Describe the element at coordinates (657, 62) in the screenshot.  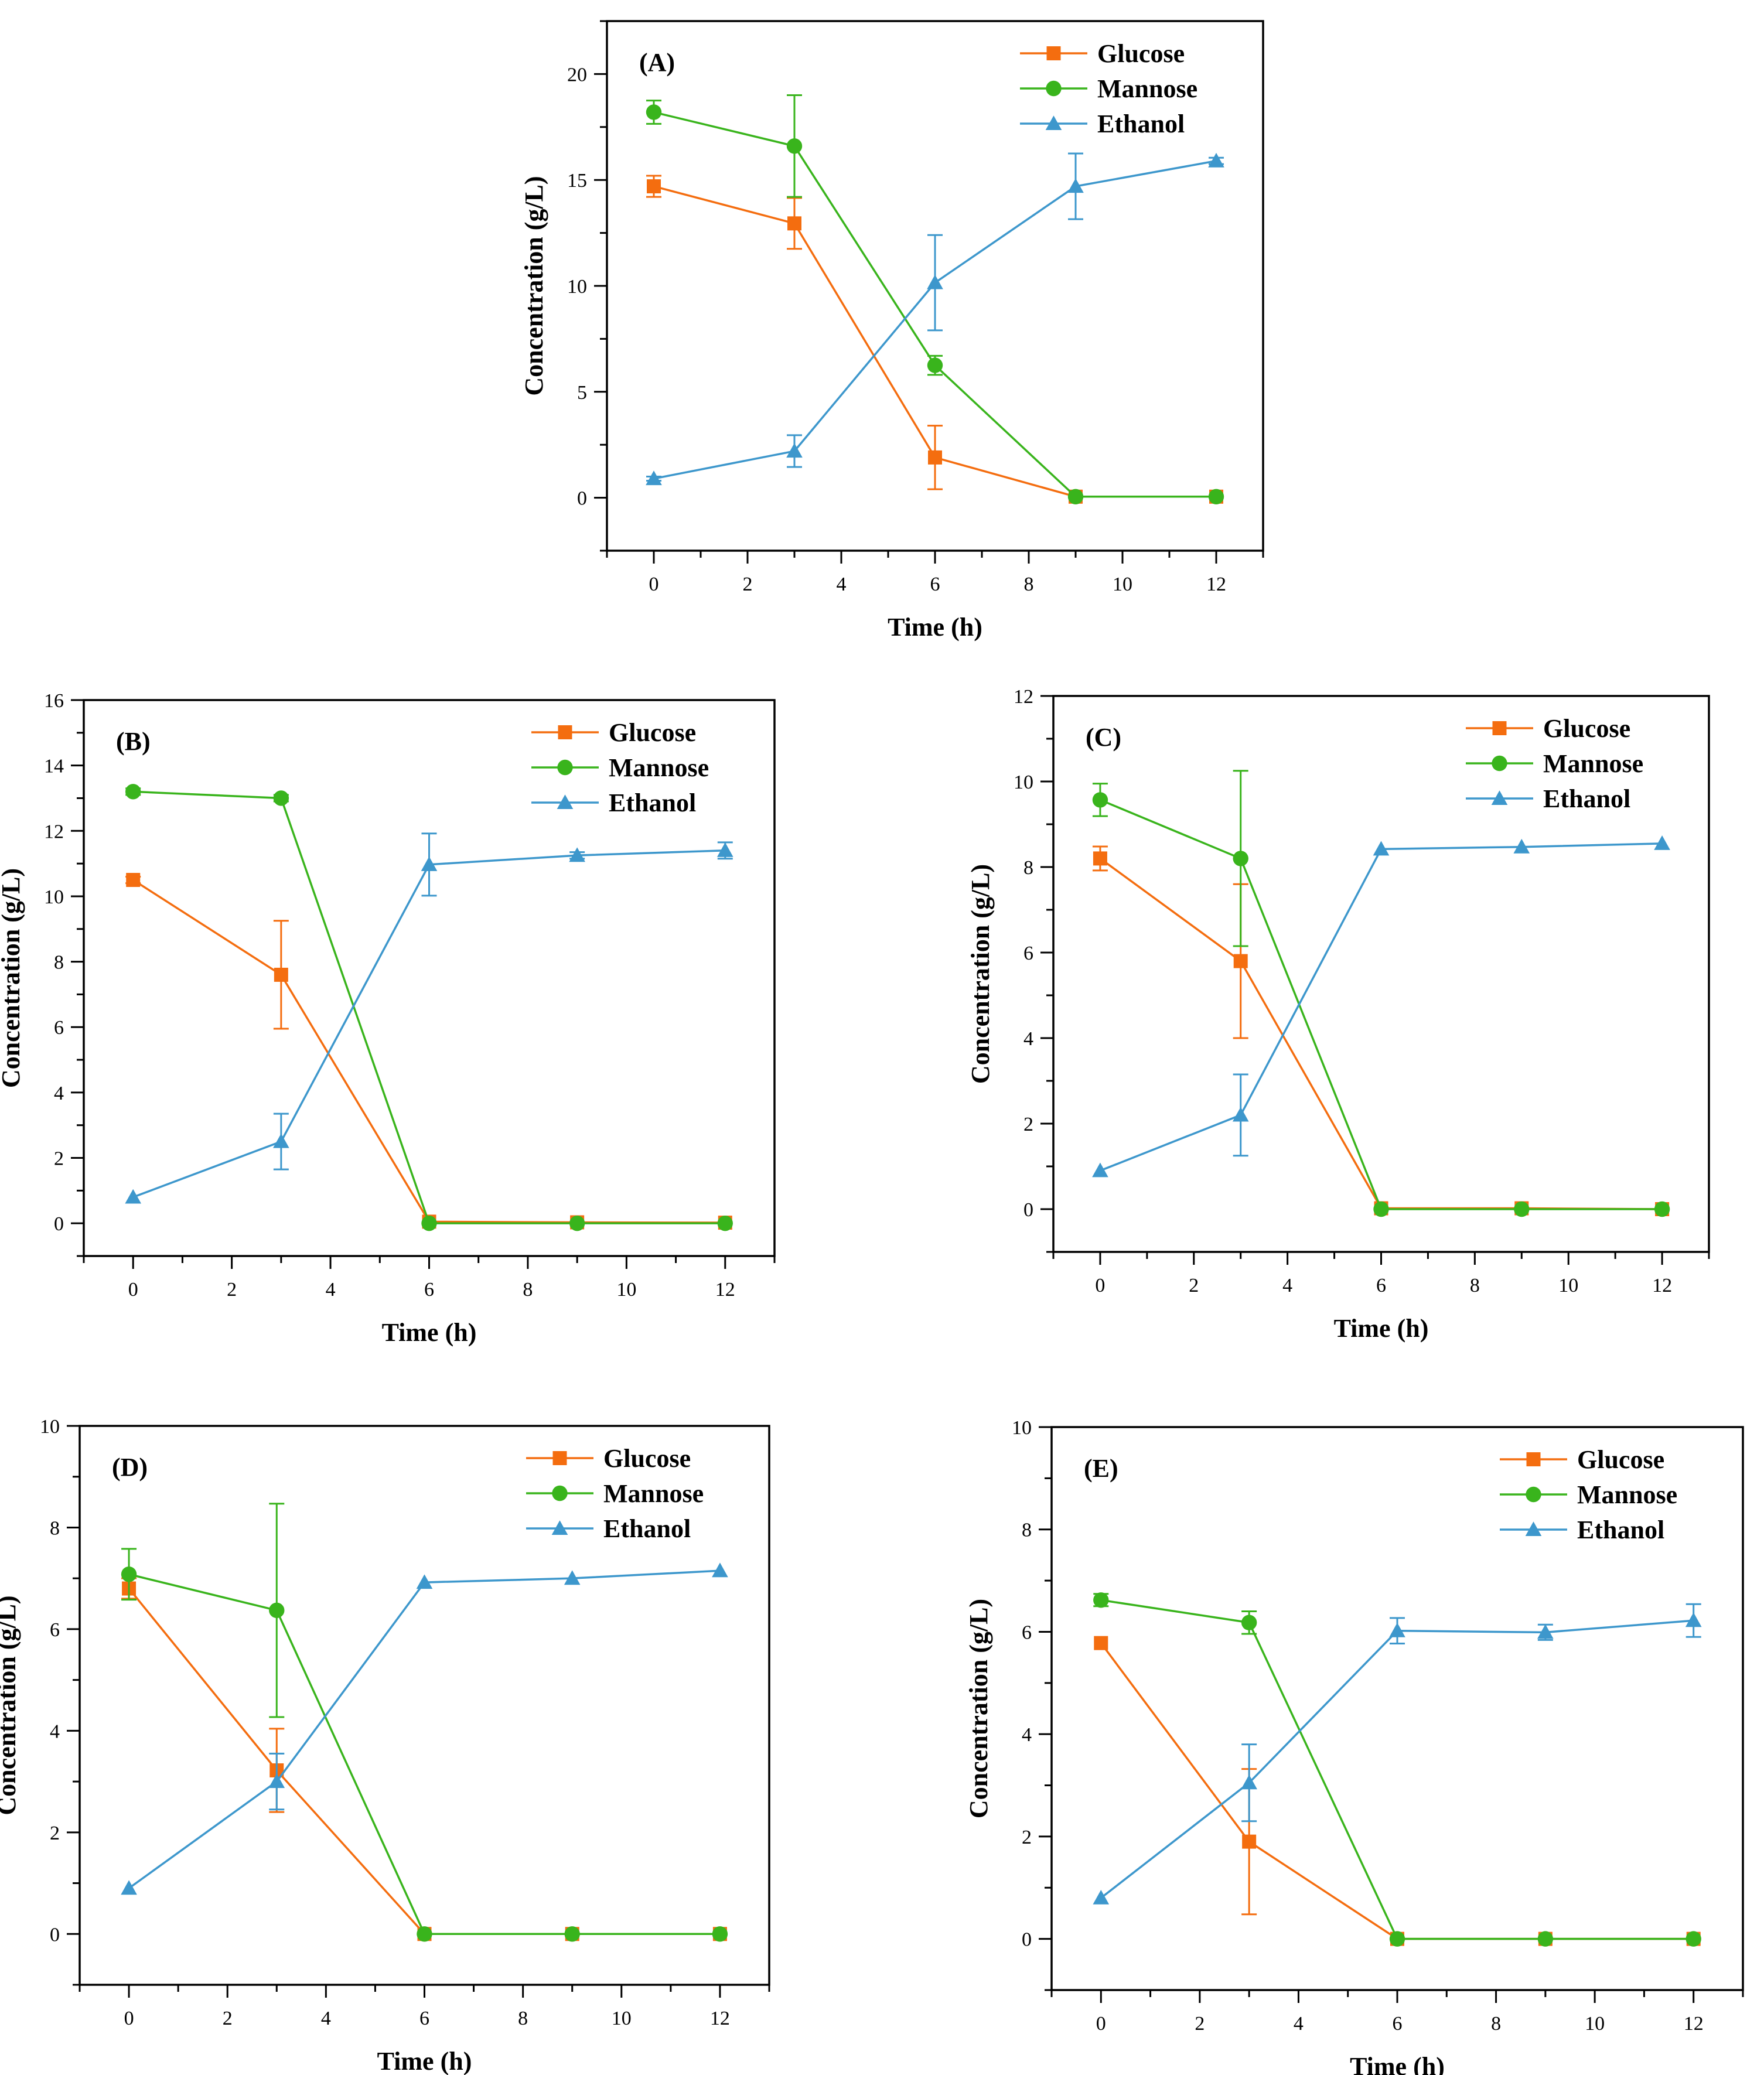
I see `panel-label: (A)` at that location.